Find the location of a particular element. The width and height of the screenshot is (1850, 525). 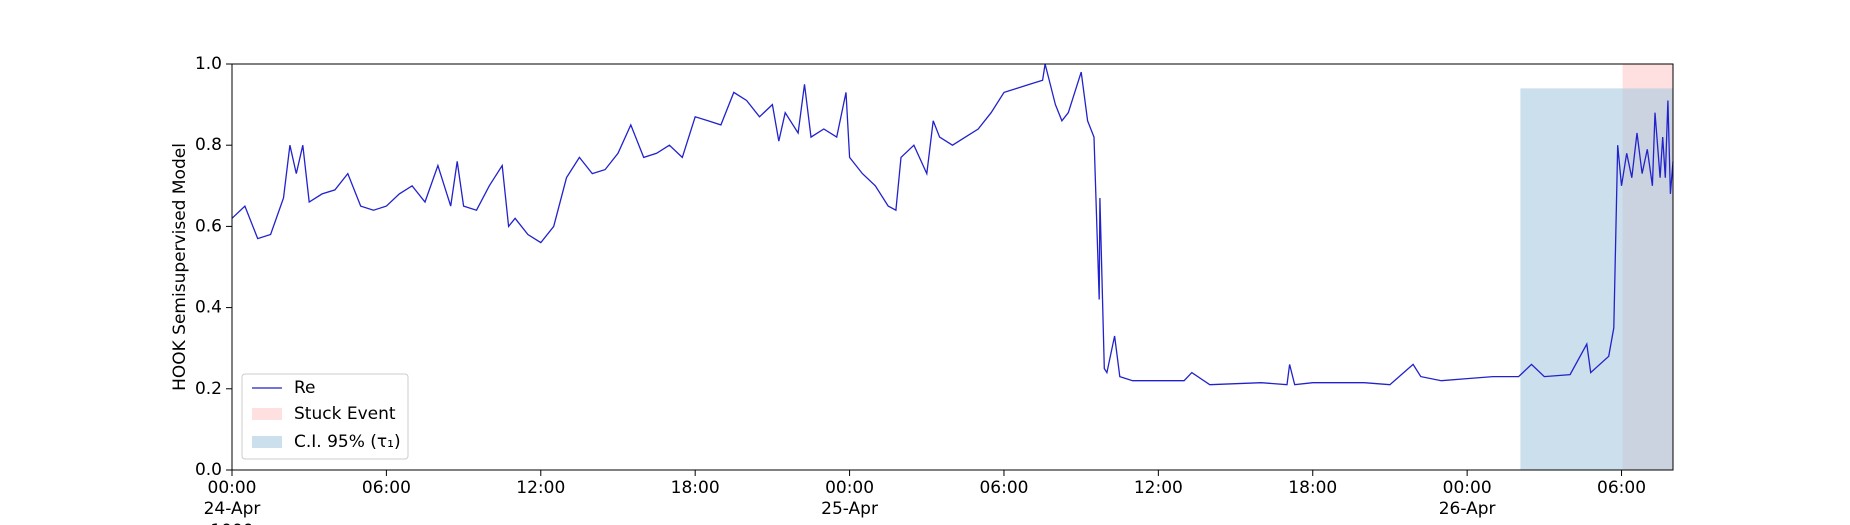

legend-box is located at coordinates (325, 416).